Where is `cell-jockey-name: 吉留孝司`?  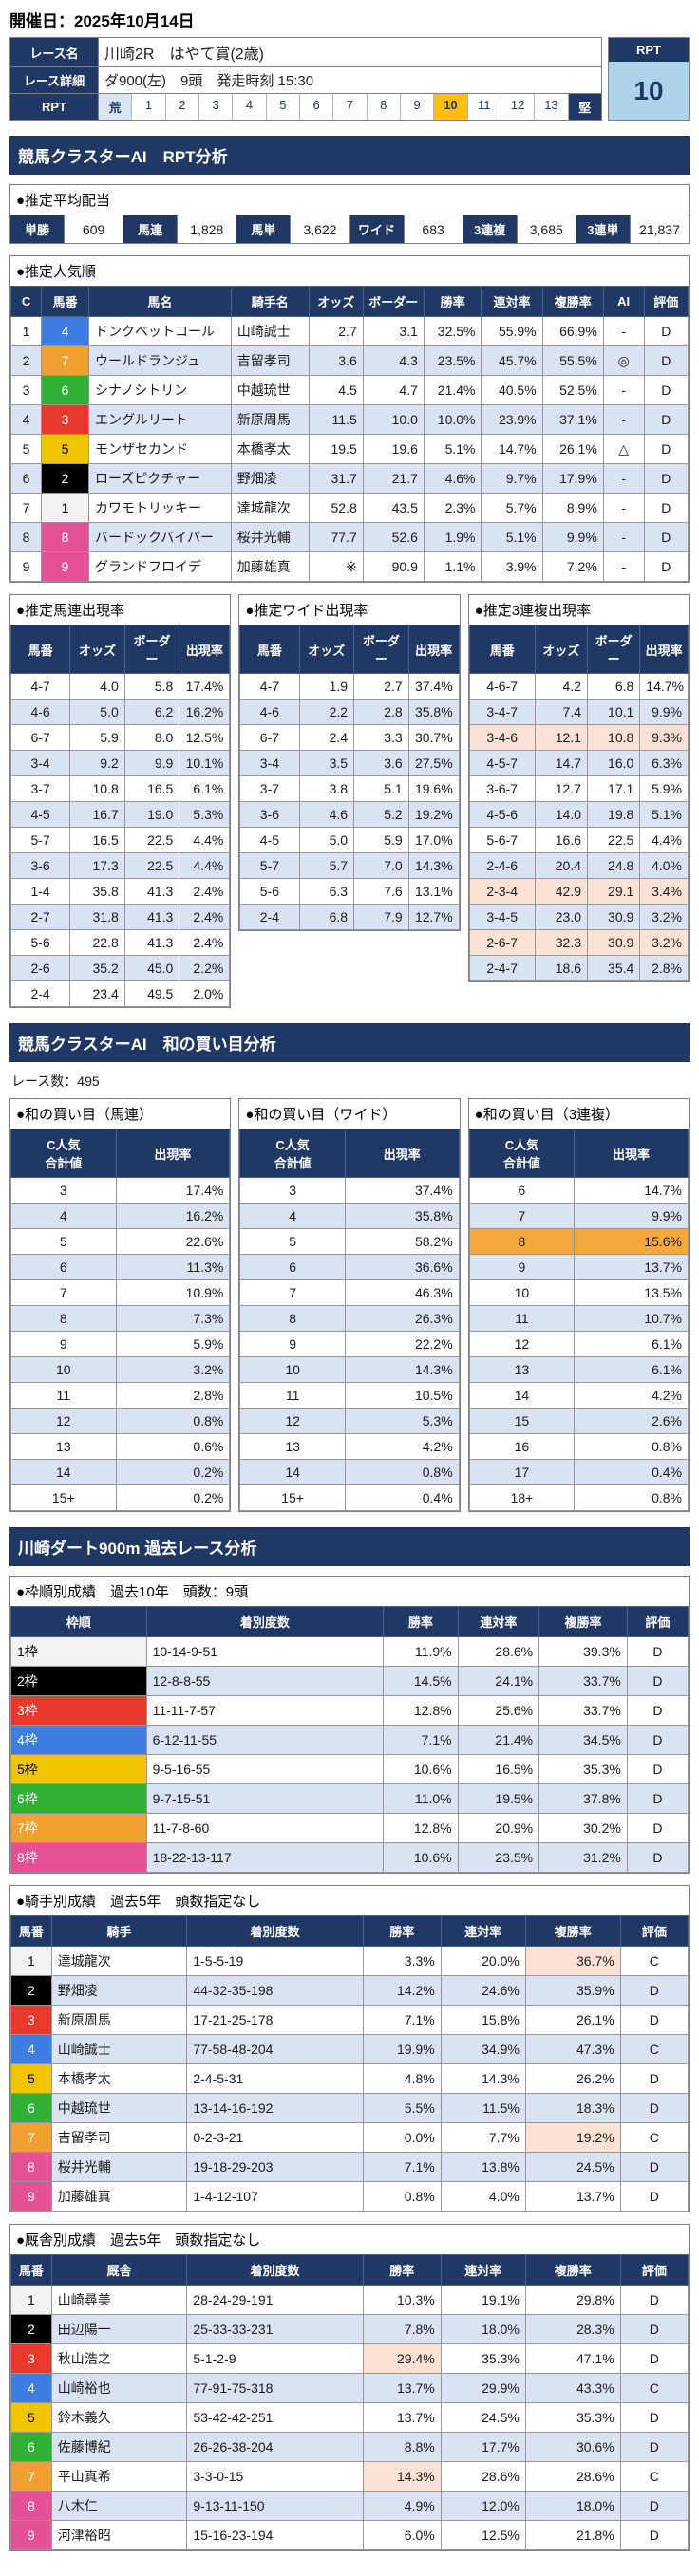
cell-jockey-name: 吉留孝司 is located at coordinates (270, 360).